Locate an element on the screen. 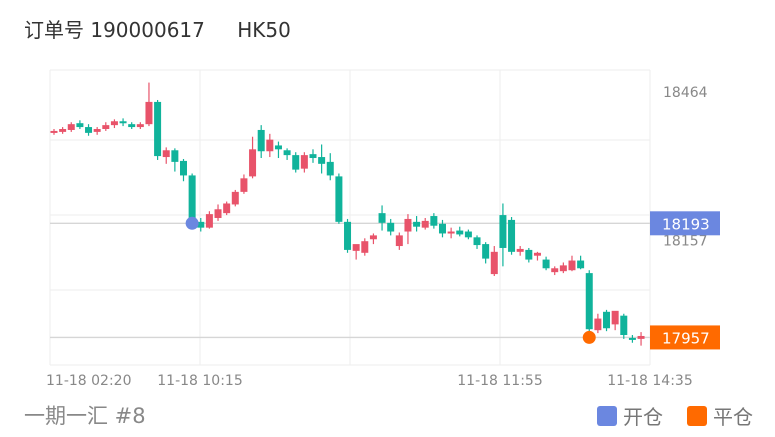 This screenshot has width=775, height=437. chart-legend: 开仓 平仓 is located at coordinates (663, 415).